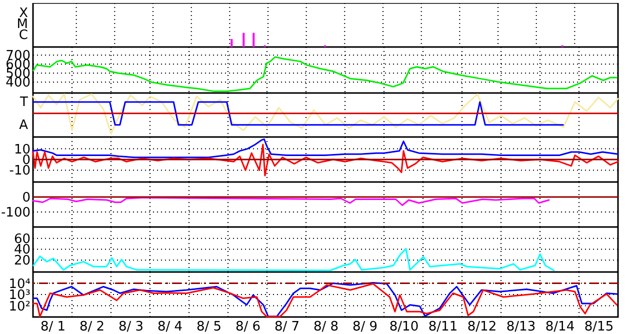  Describe the element at coordinates (443, 327) in the screenshot. I see `x-tick-label: 8/11` at that location.